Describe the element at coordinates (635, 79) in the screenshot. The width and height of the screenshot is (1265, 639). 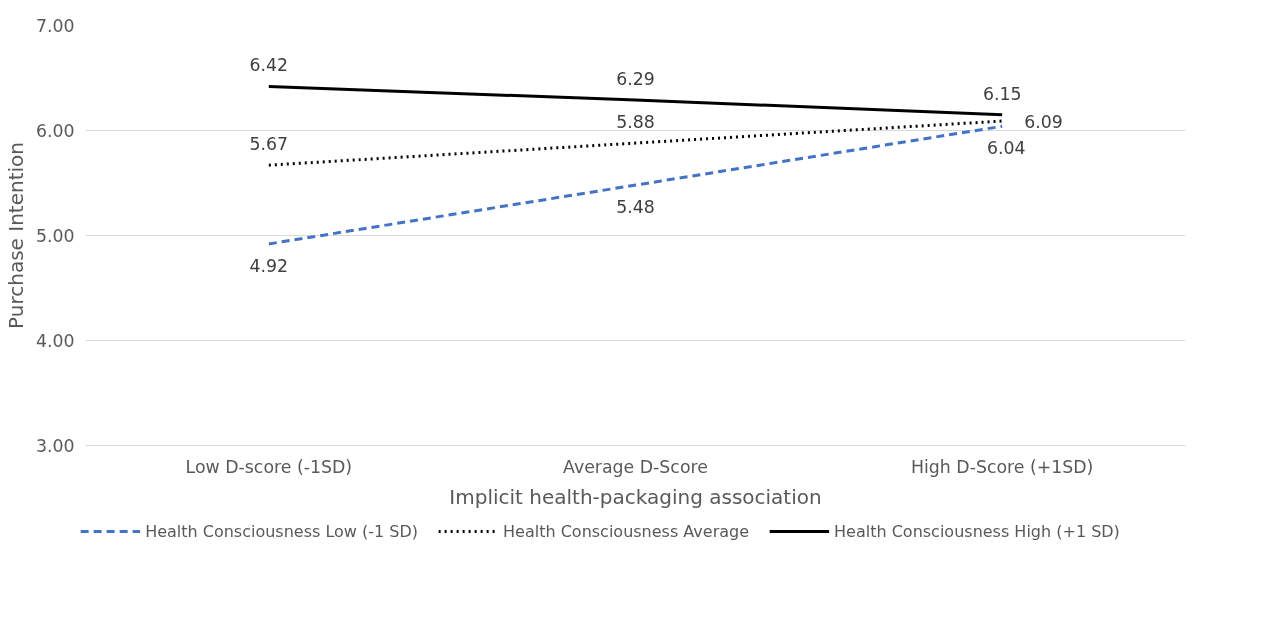
I see `data-label: 6.29` at that location.